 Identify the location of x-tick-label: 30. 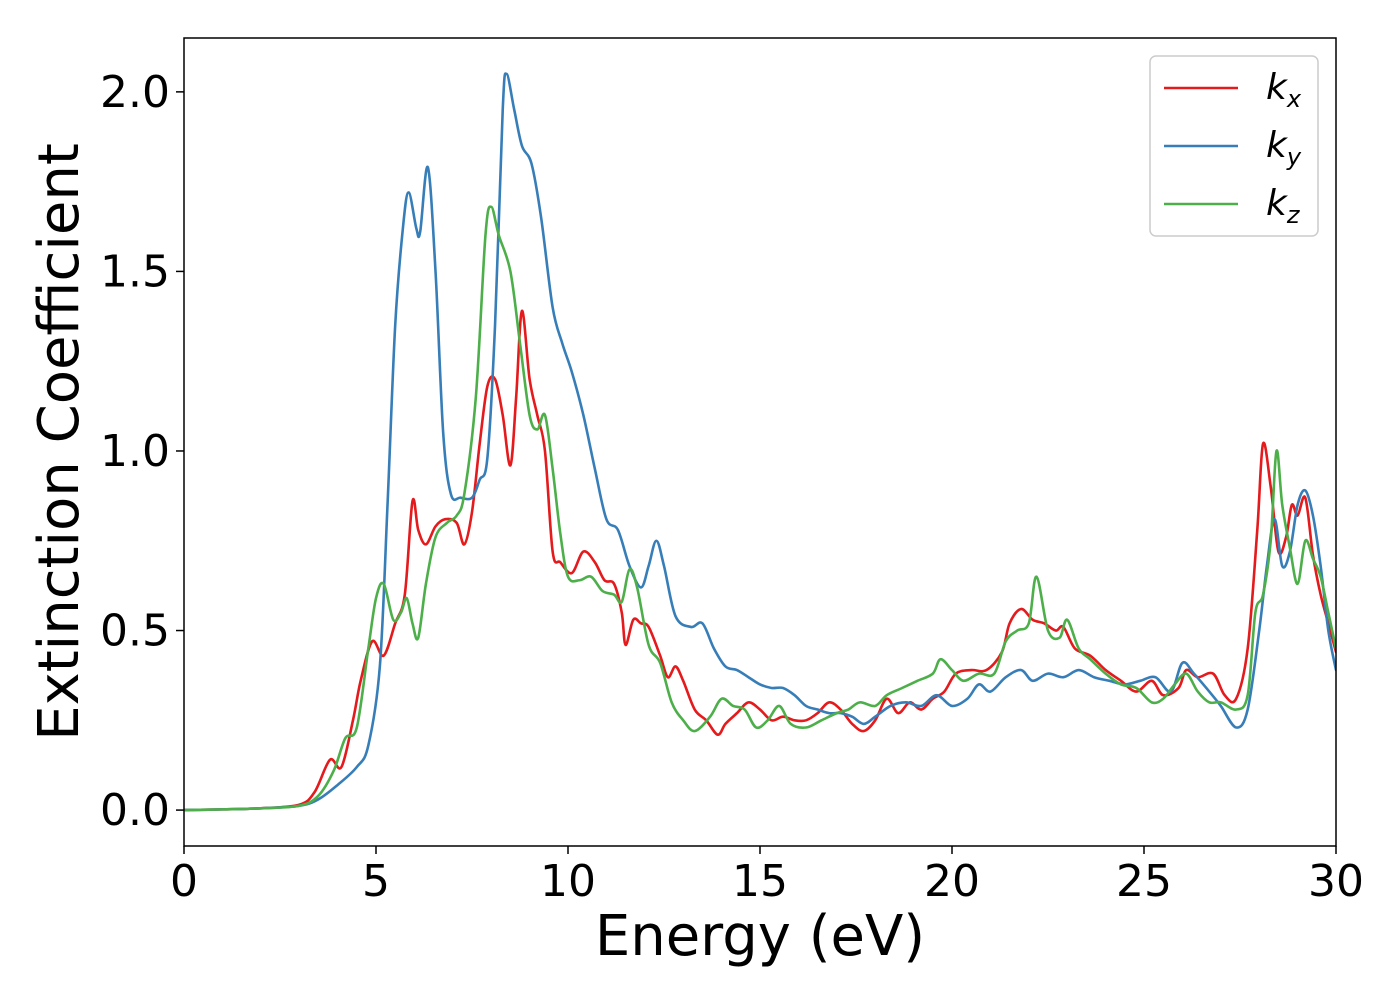
(1336, 881).